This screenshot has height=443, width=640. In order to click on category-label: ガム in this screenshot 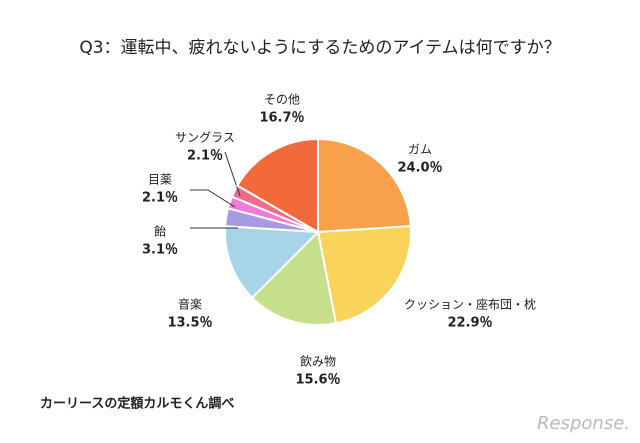, I will do `click(420, 150)`.